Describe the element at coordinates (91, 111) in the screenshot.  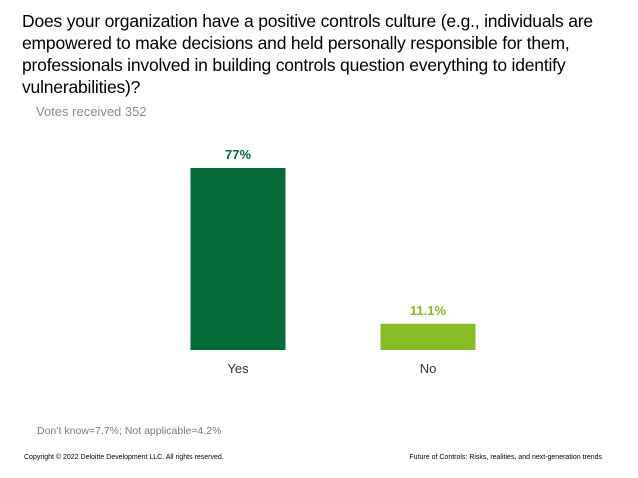
I see `votes-received-label: Votes received 352` at that location.